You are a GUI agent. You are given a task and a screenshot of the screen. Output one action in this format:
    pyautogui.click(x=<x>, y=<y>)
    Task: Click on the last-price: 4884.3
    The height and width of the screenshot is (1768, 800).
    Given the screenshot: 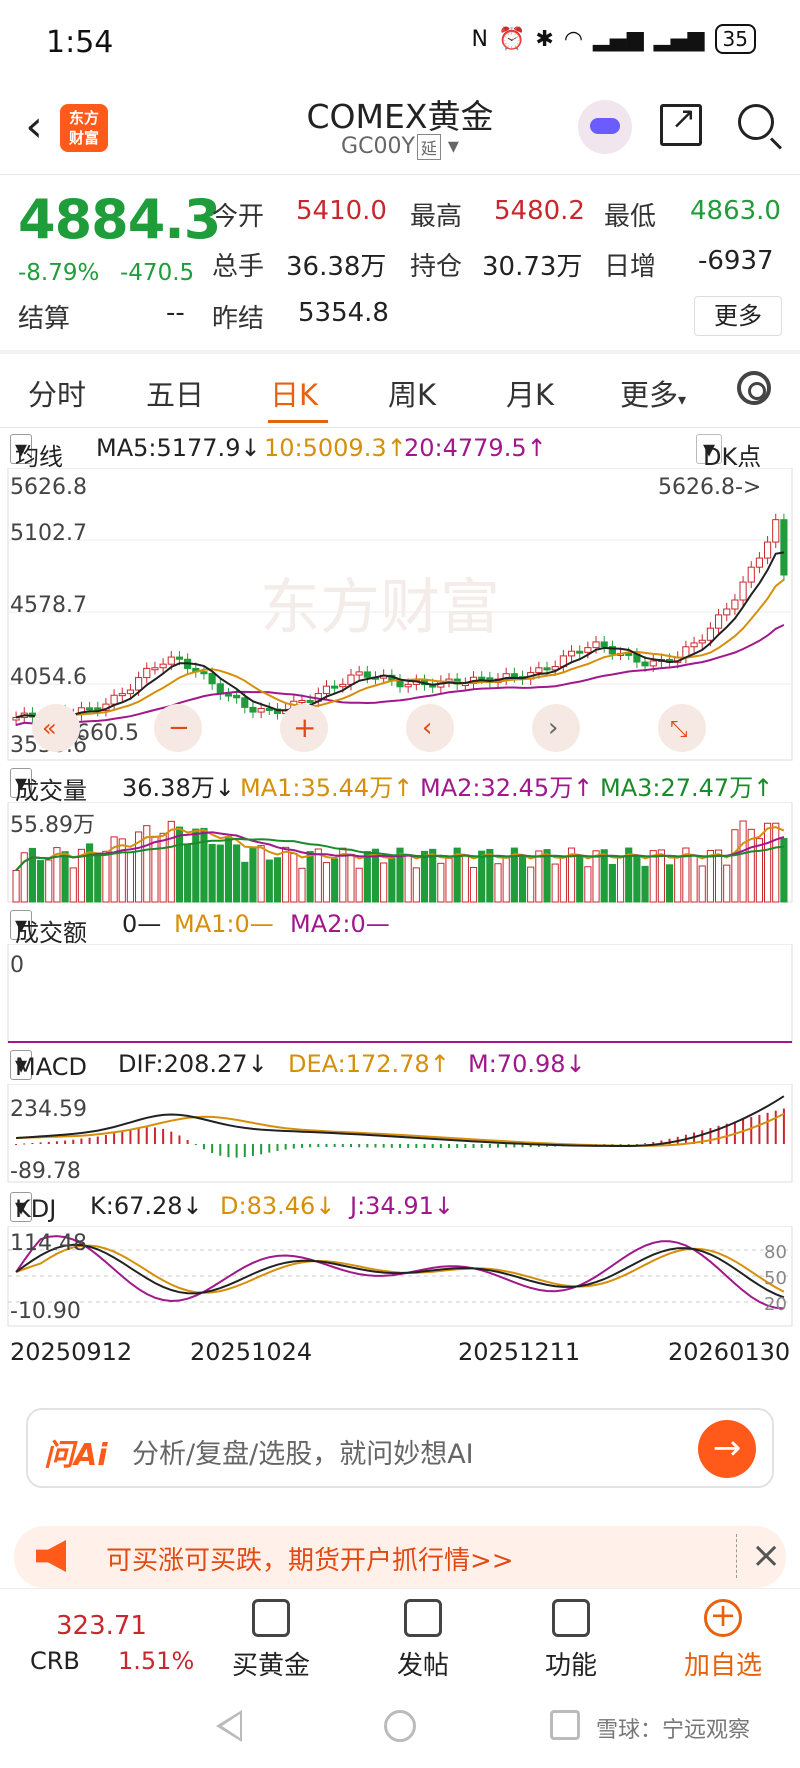 What is the action you would take?
    pyautogui.click(x=119, y=219)
    